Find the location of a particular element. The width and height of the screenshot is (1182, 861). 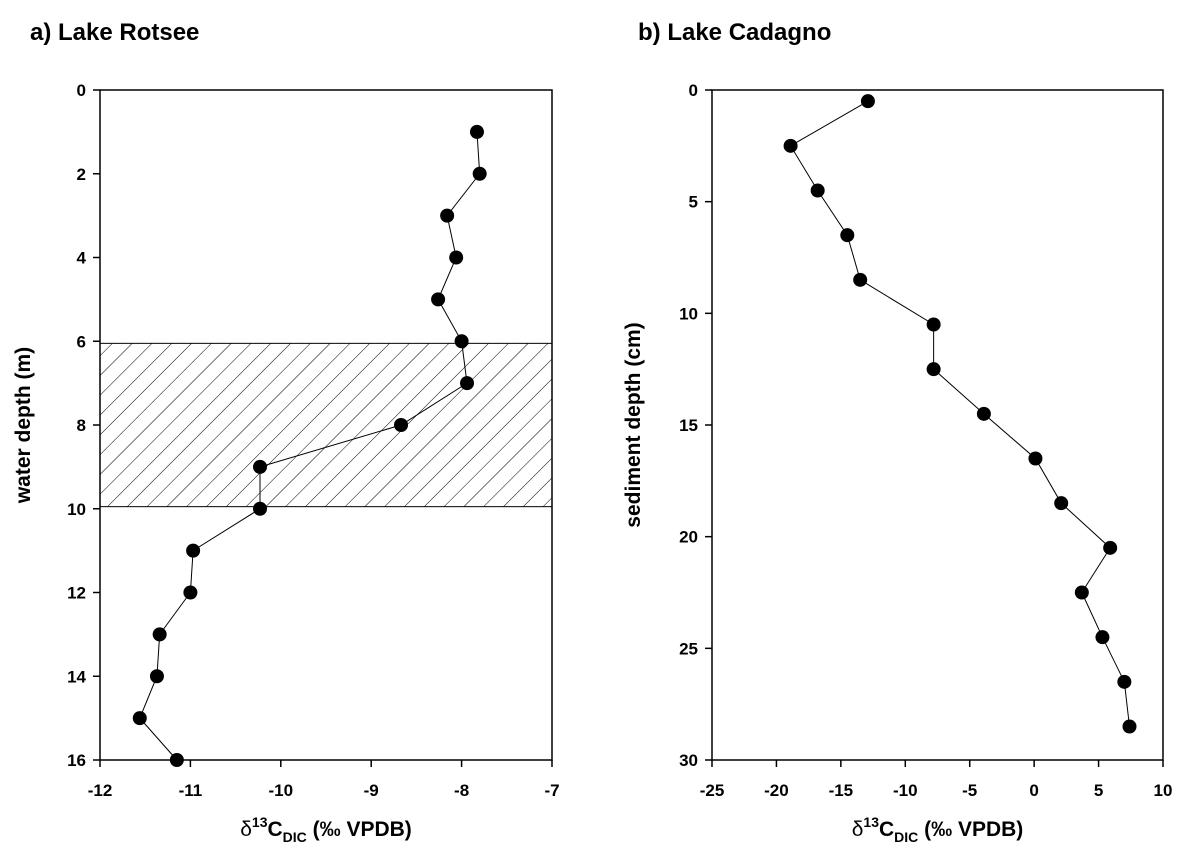

chart-title: a) Lake Rotsee is located at coordinates (114, 32).